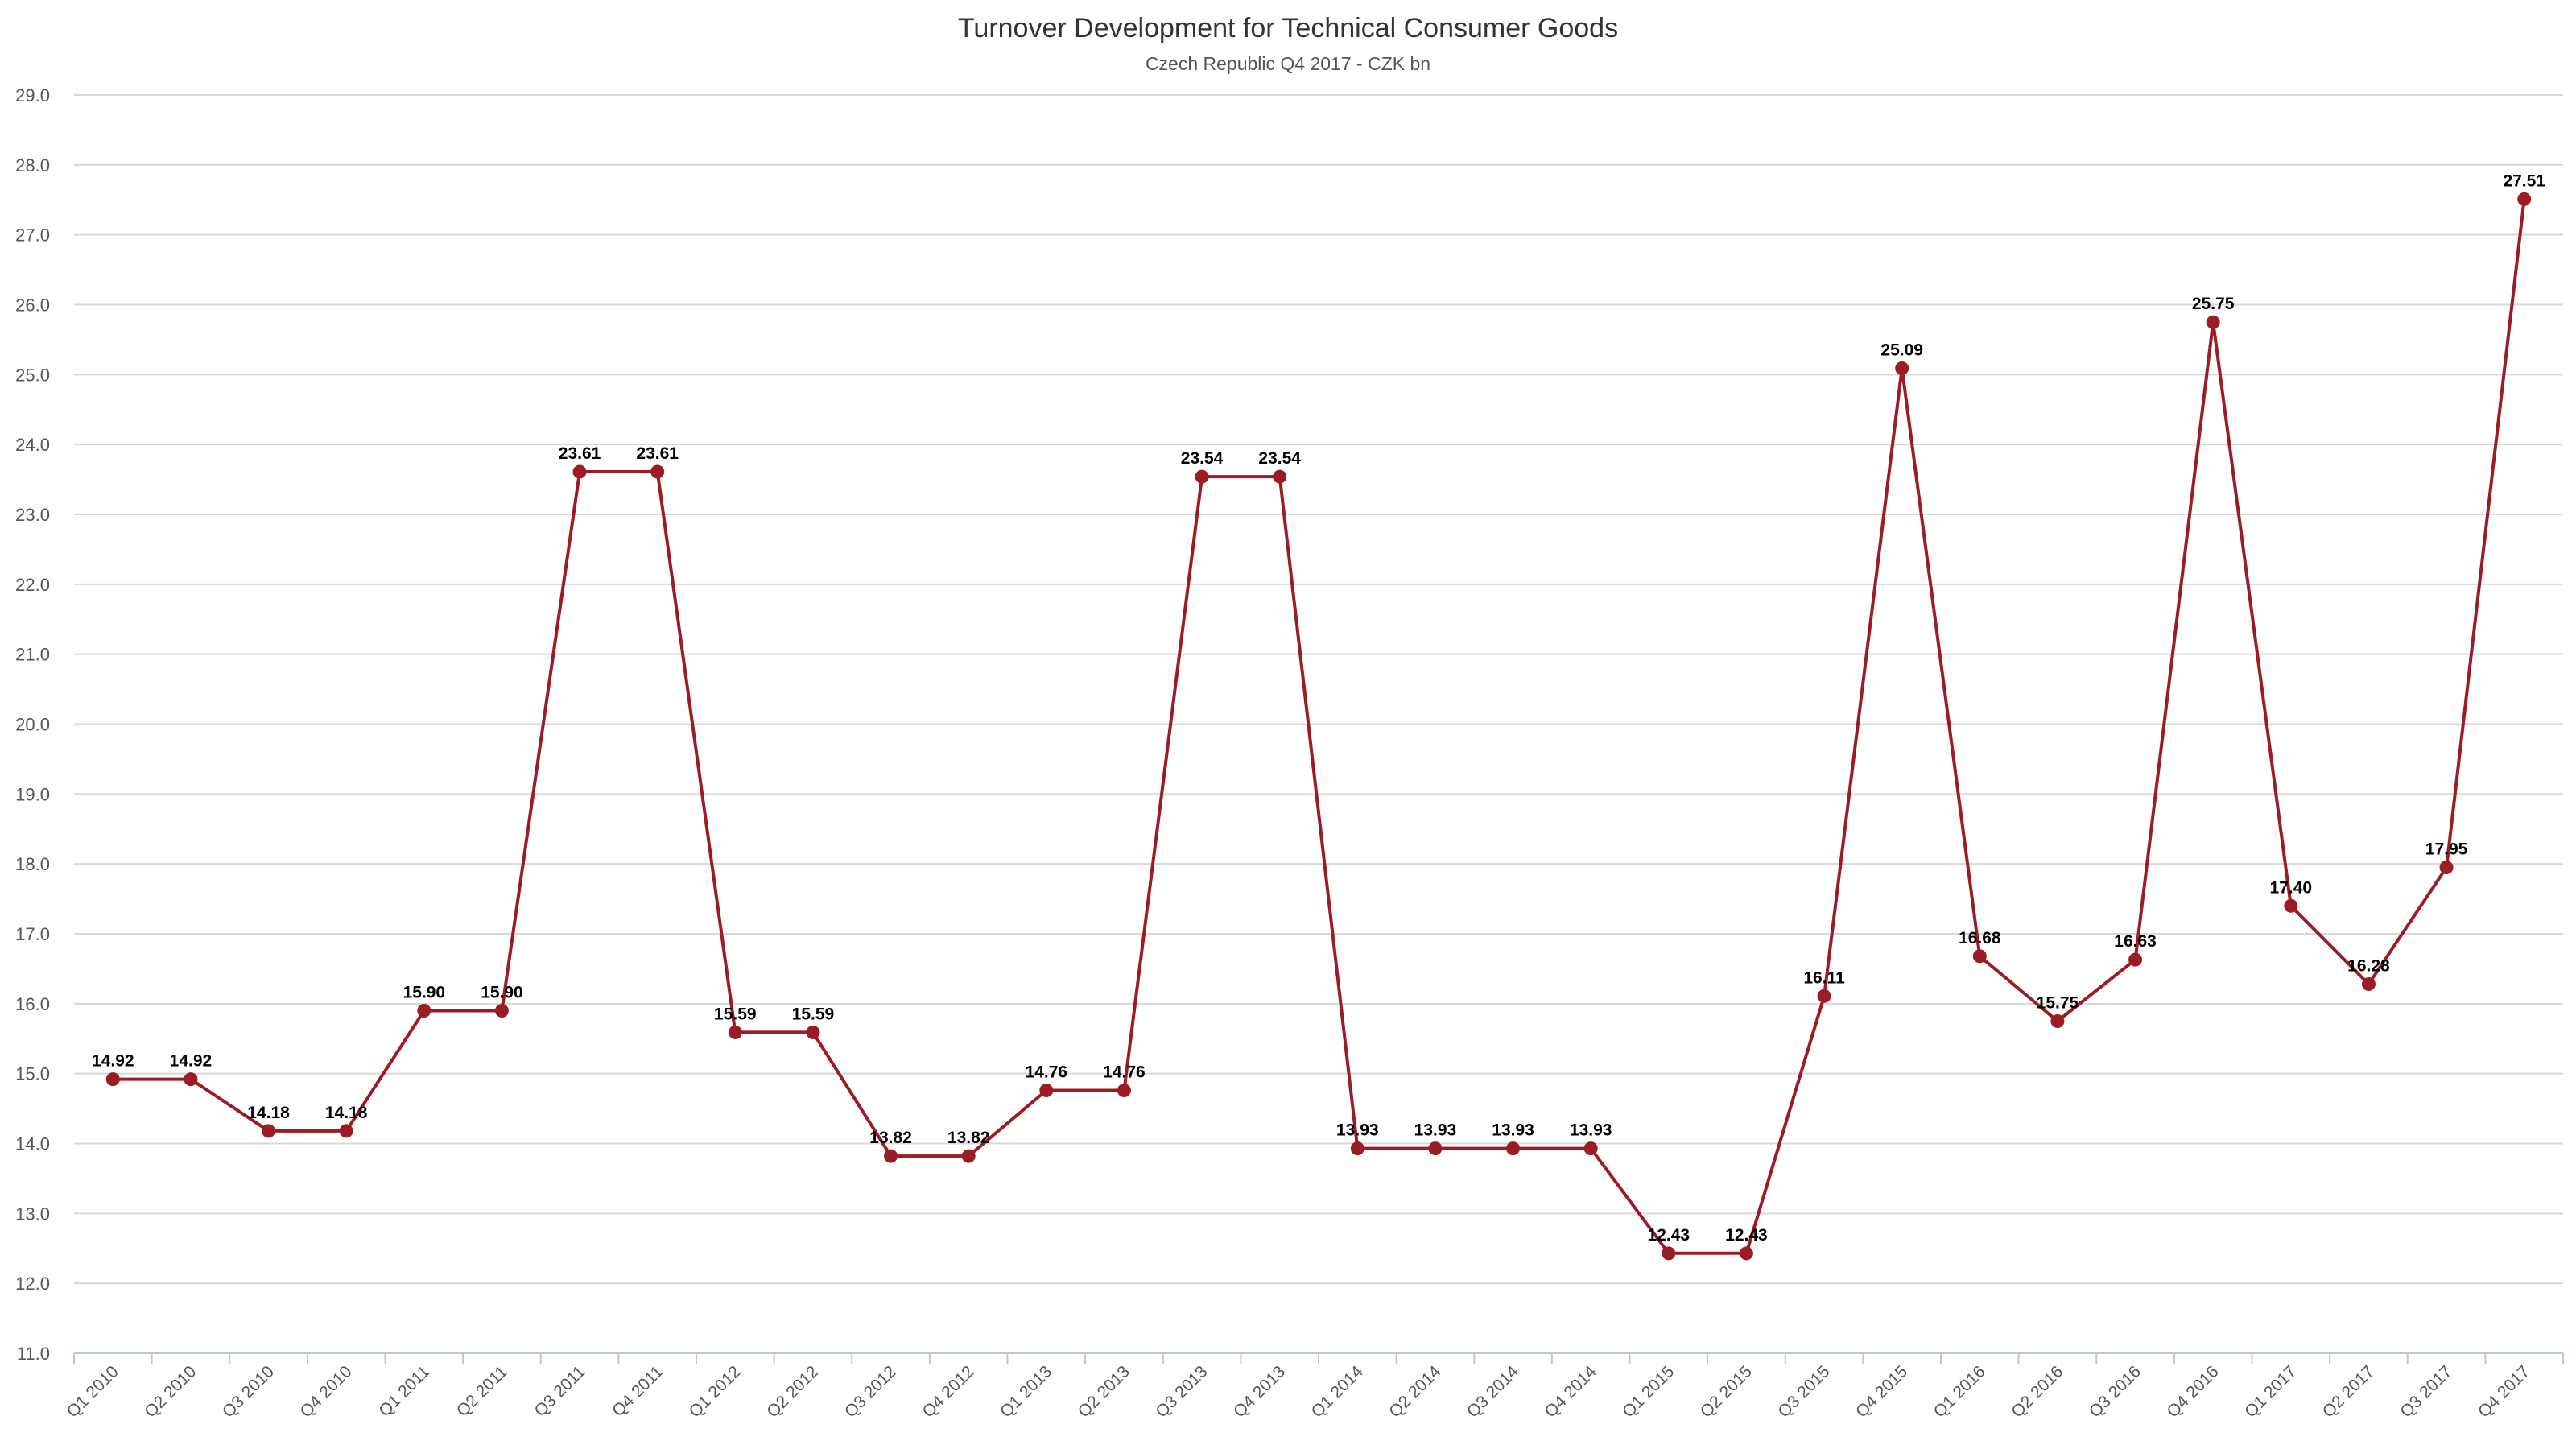  Describe the element at coordinates (2524, 180) in the screenshot. I see `data-label: 27.51` at that location.